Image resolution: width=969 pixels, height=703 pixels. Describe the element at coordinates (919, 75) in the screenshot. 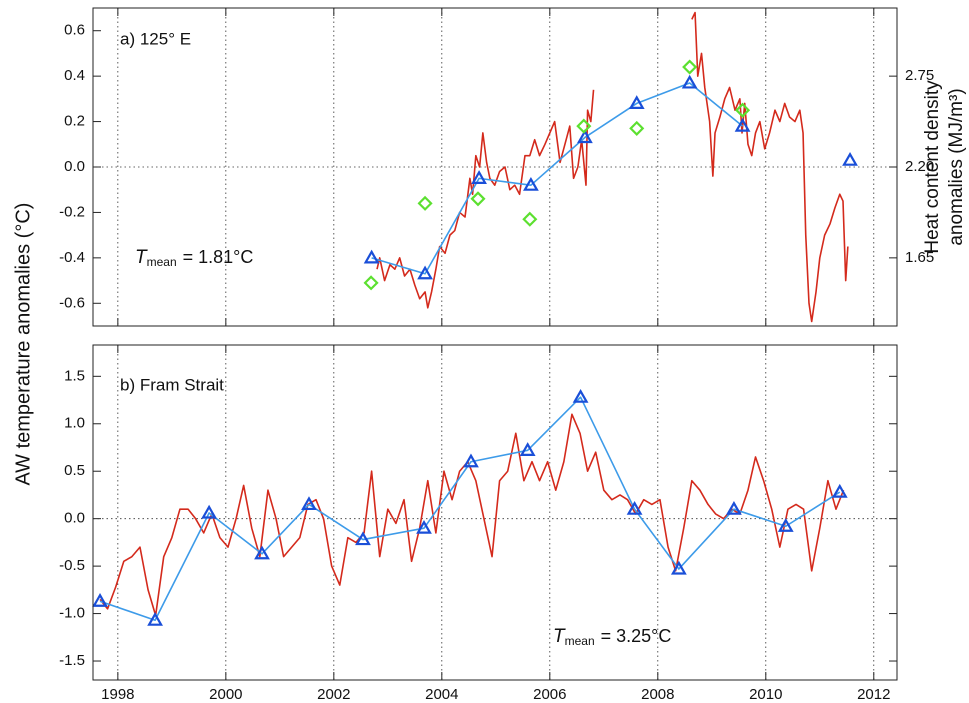

I see `y2-tick-label: 2.75` at that location.